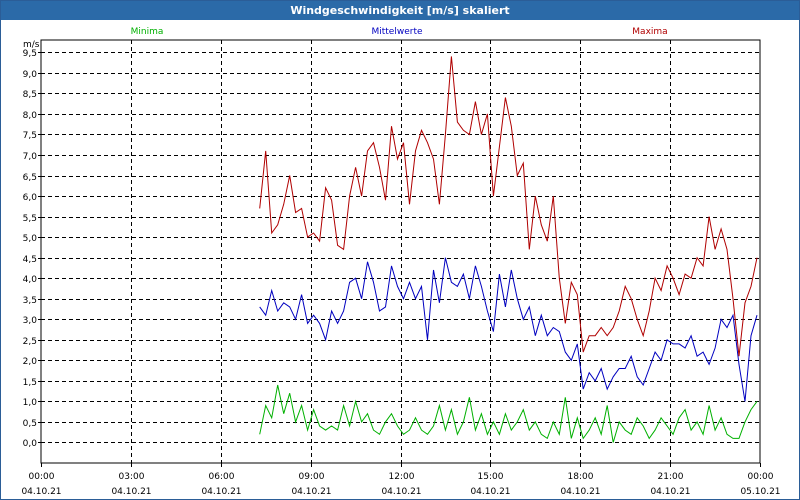  Describe the element at coordinates (30, 342) in the screenshot. I see `y-tick-label: 2,5` at that location.